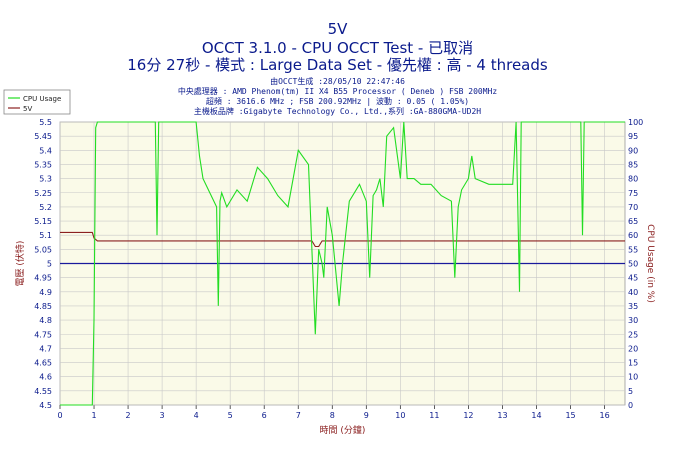 This screenshot has width=675, height=450. What do you see at coordinates (20, 264) in the screenshot?
I see `y-axis-label-left: 電壓 (伏特)` at bounding box center [20, 264].